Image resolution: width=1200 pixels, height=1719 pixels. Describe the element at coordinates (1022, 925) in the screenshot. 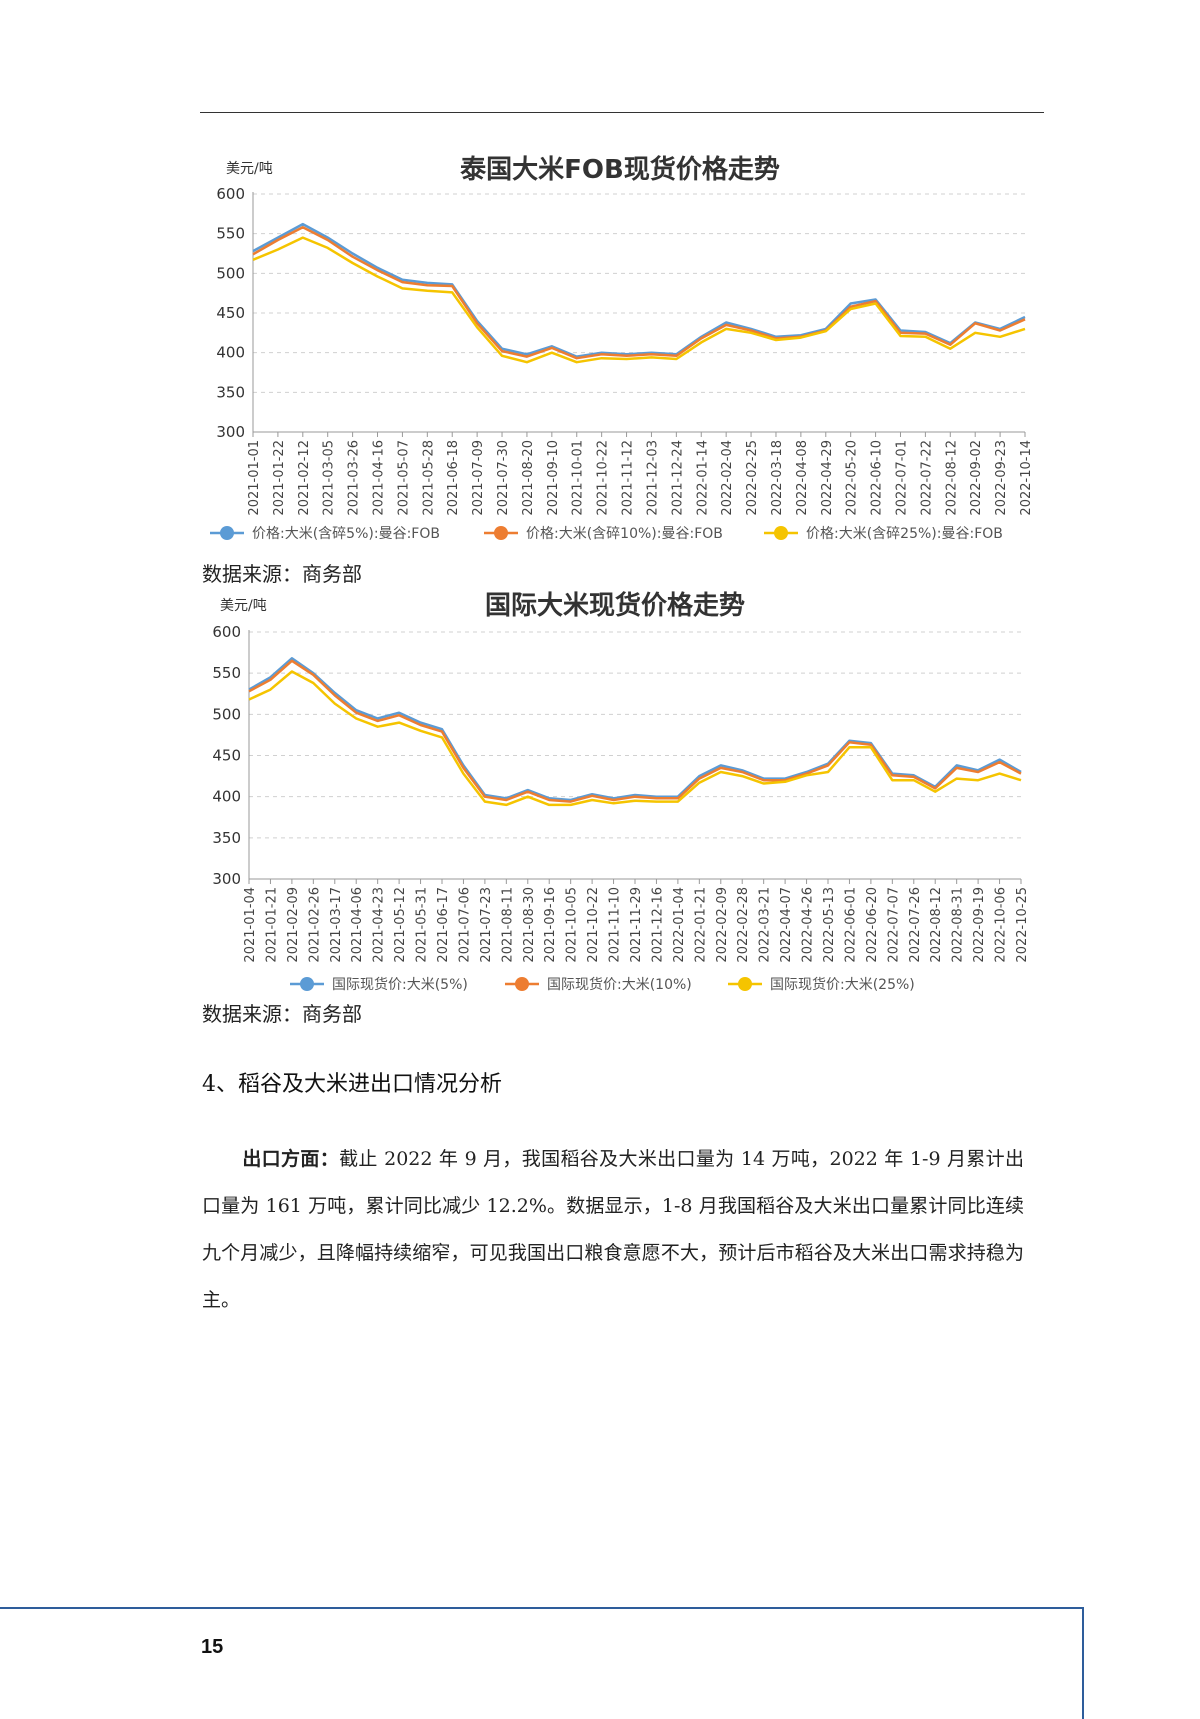

I see `x-tick-label: 2022-10-25` at that location.